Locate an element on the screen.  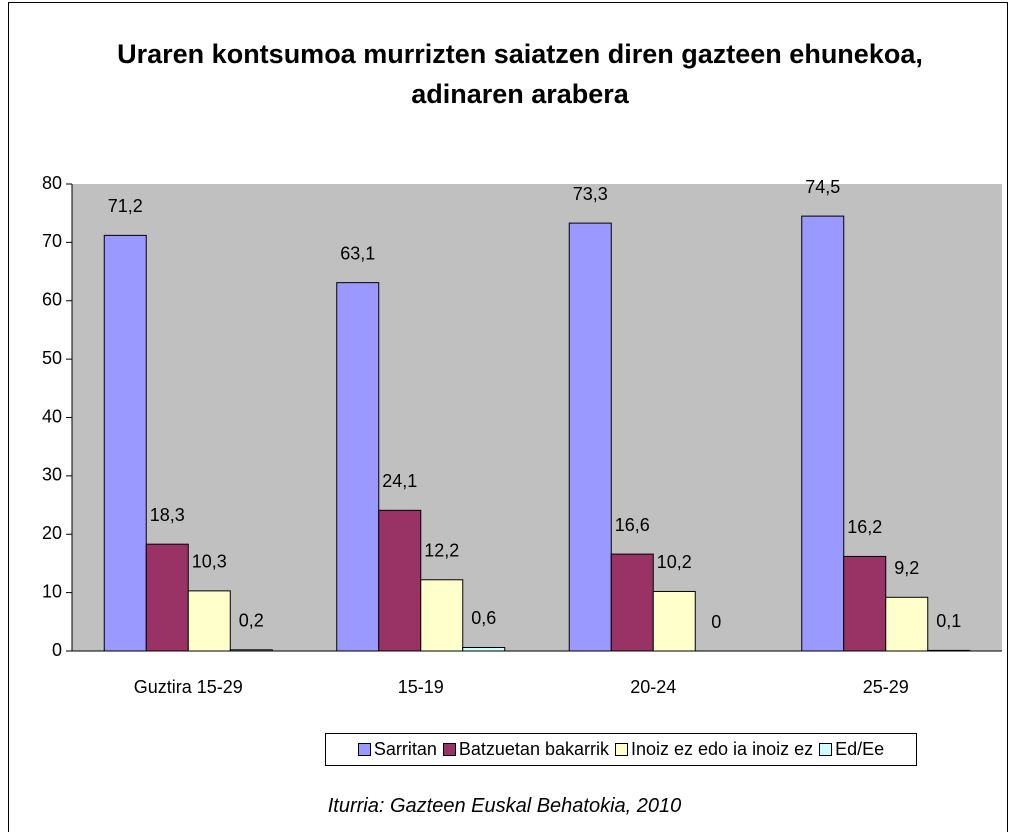
legend-label: Batzuetan bakarrik is located at coordinates (533, 749).